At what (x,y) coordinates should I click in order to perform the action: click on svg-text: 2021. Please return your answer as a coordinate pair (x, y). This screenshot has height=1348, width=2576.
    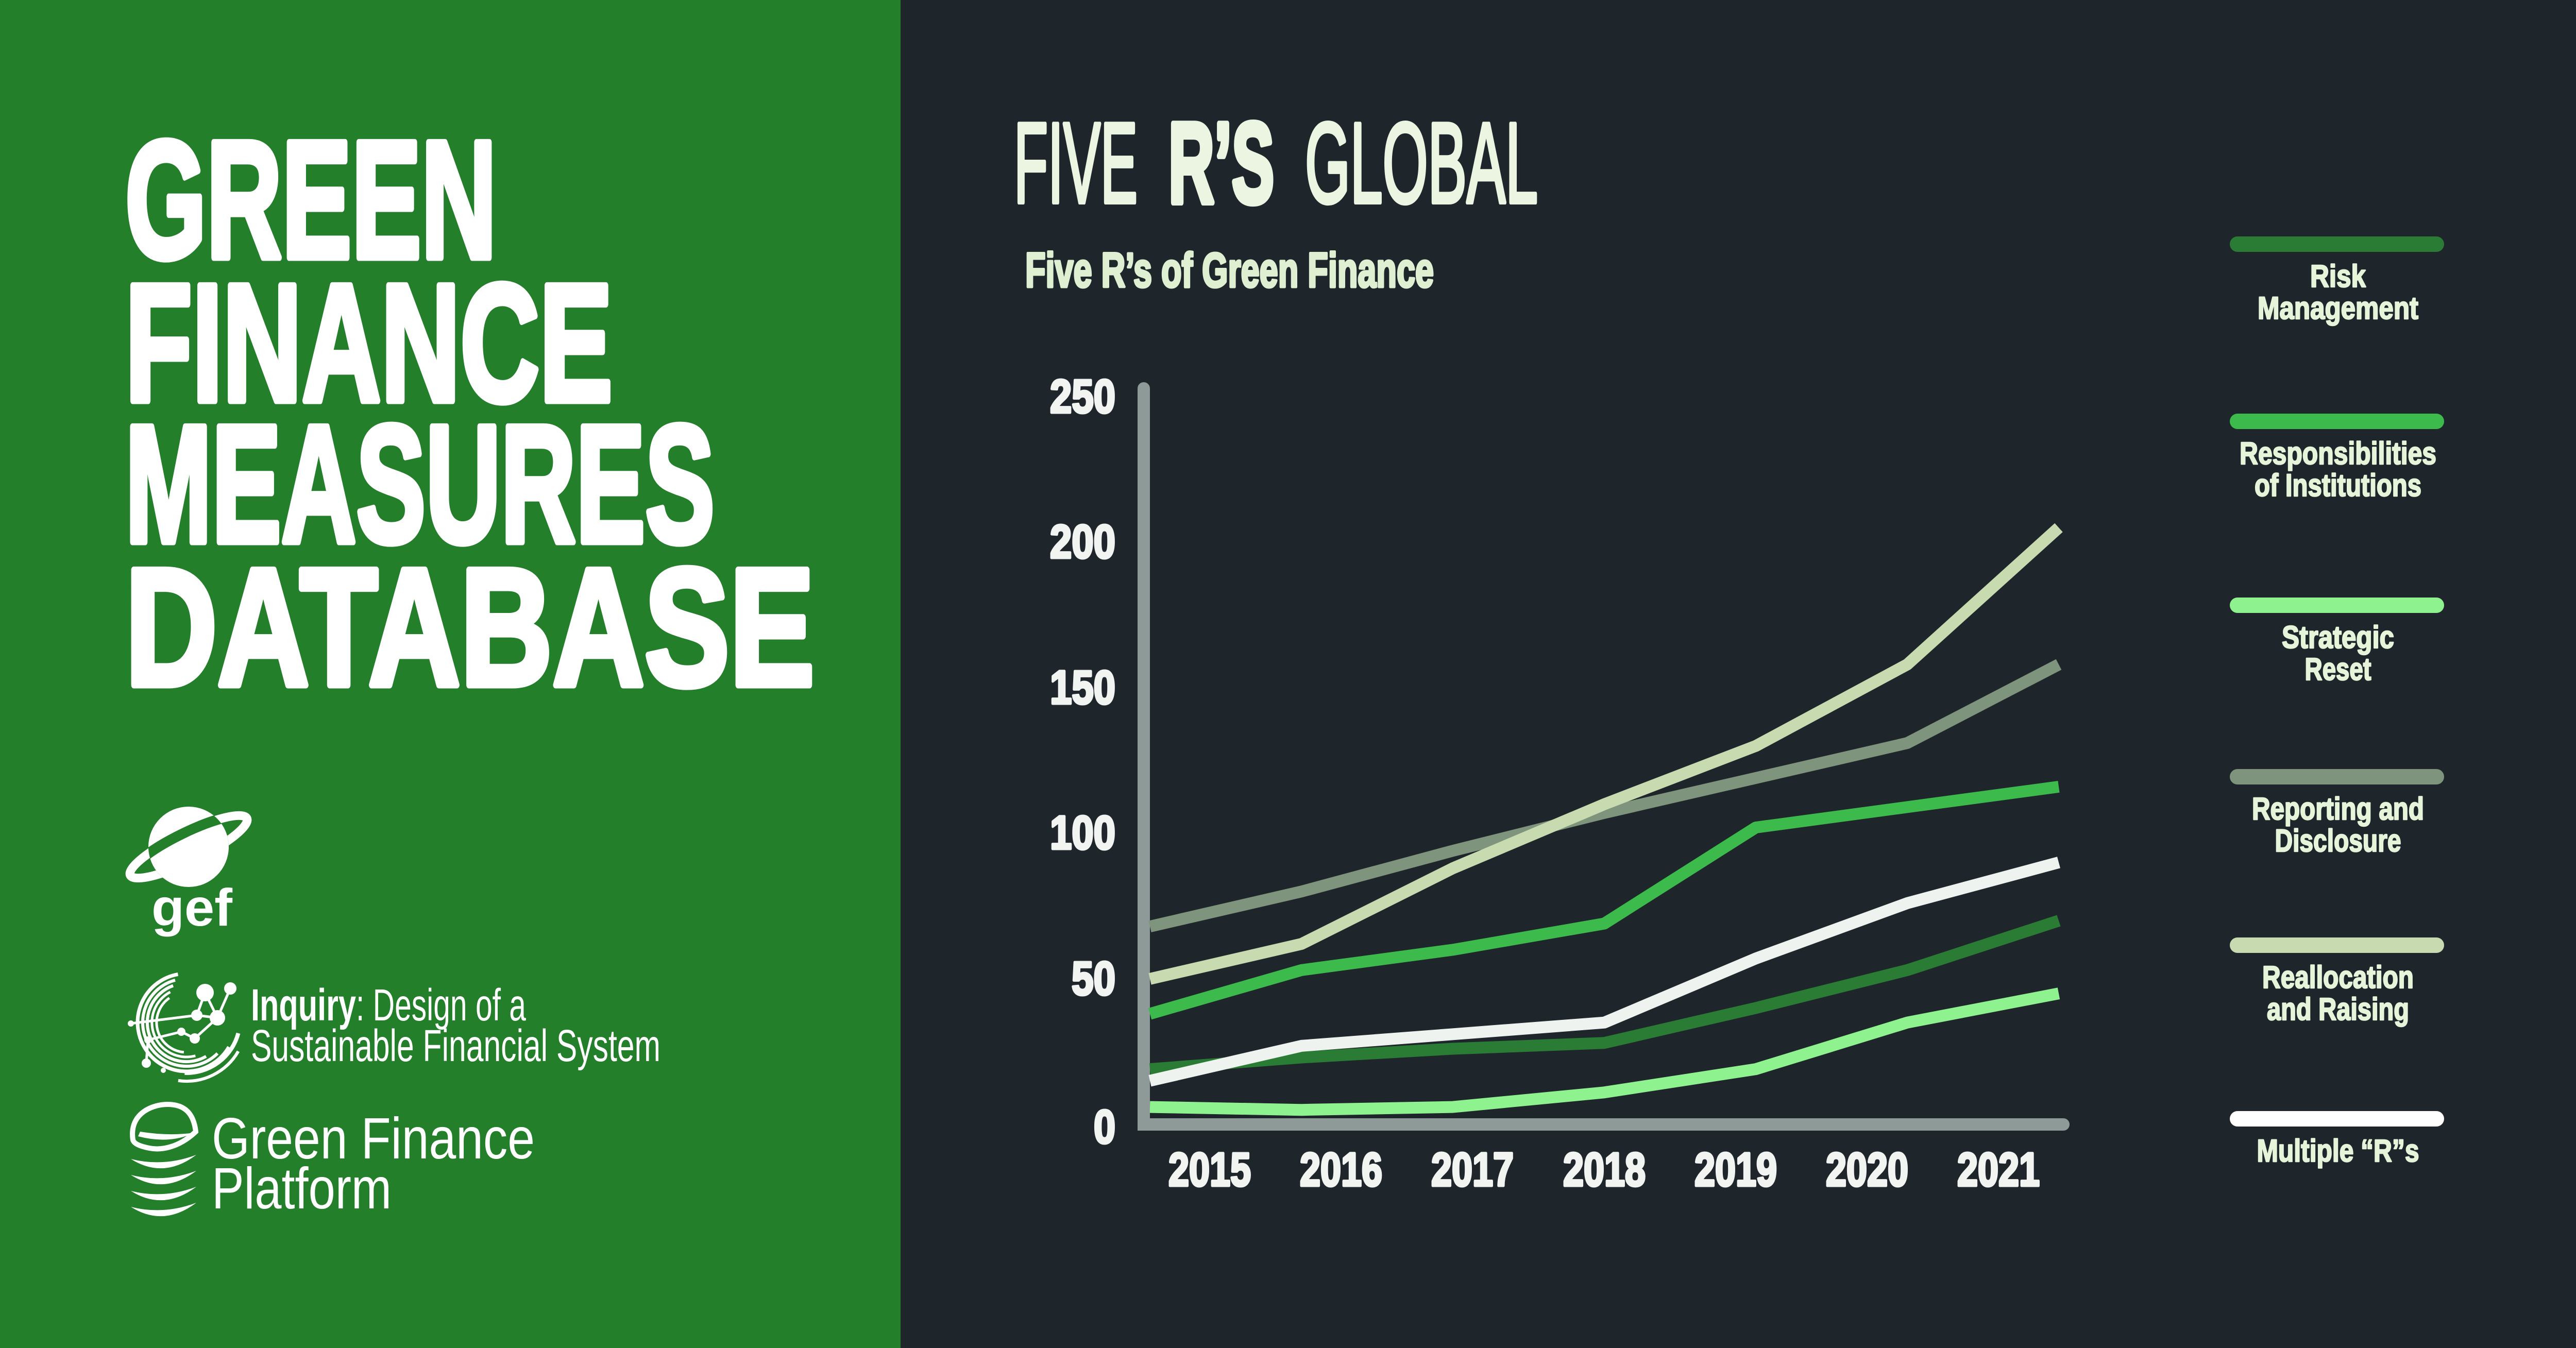
    Looking at the image, I should click on (1998, 1170).